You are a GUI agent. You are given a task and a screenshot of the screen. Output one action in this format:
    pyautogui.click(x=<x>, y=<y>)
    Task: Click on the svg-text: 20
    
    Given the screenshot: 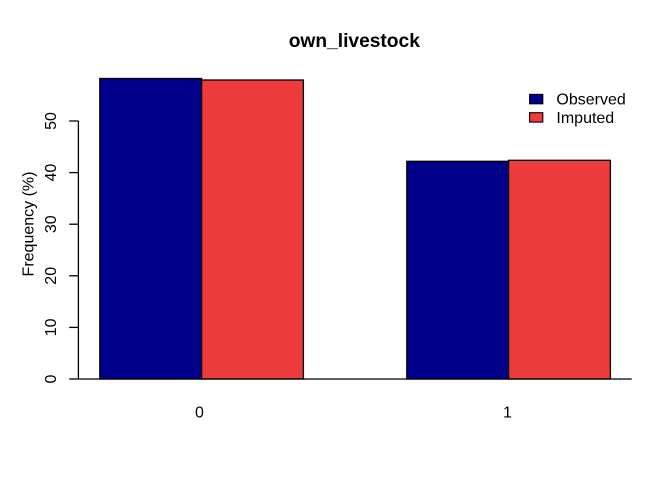 What is the action you would take?
    pyautogui.click(x=51, y=276)
    